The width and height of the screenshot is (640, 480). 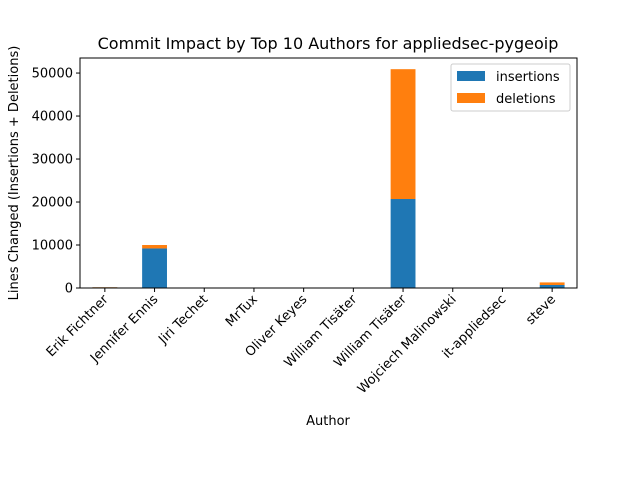 I want to click on x-tick-label-7: Wojciech Malinowski, so click(x=407, y=344).